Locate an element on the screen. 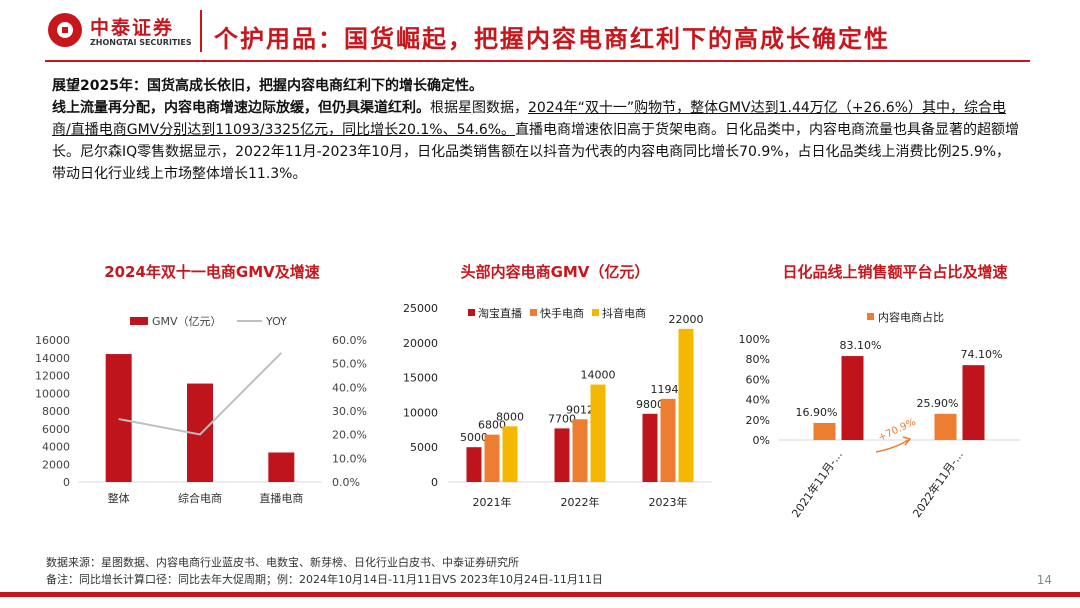 This screenshot has height=608, width=1080. page-title: 个护用品：国货崛起，把握内容电商红利下的高成长确定性 is located at coordinates (552, 39).